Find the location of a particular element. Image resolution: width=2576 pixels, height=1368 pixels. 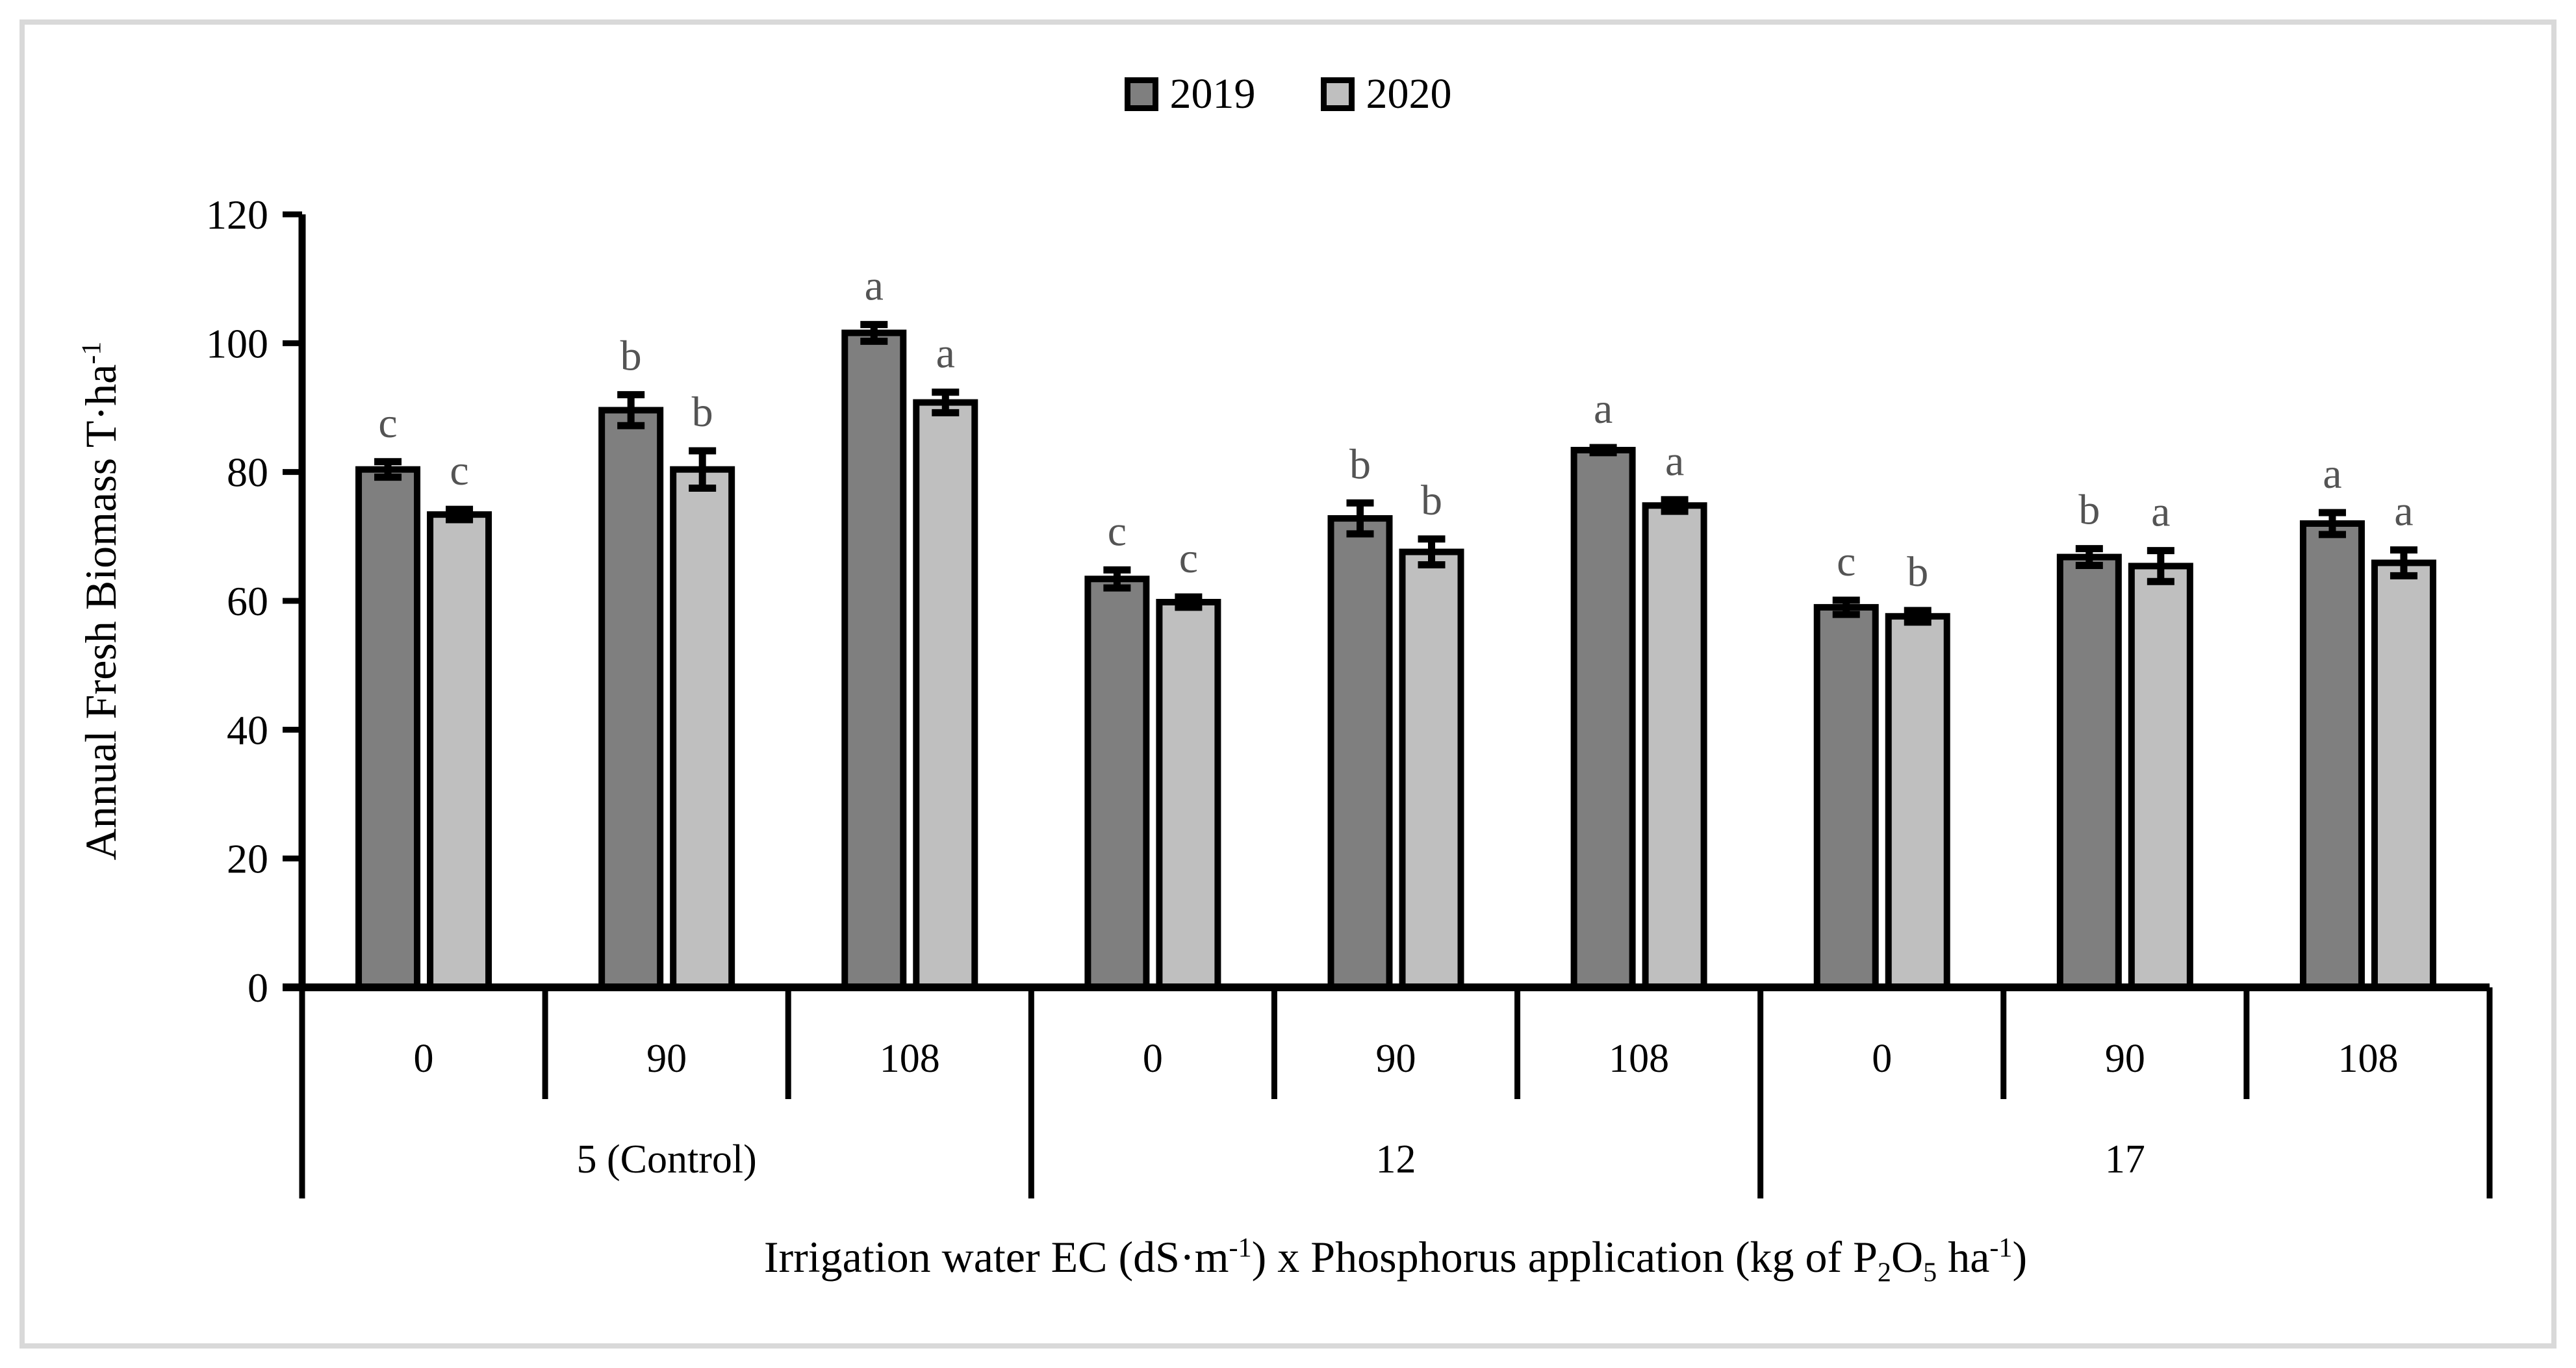

y-axis-title: Annual Fresh Biomass T·ha-1 is located at coordinates (100, 601).